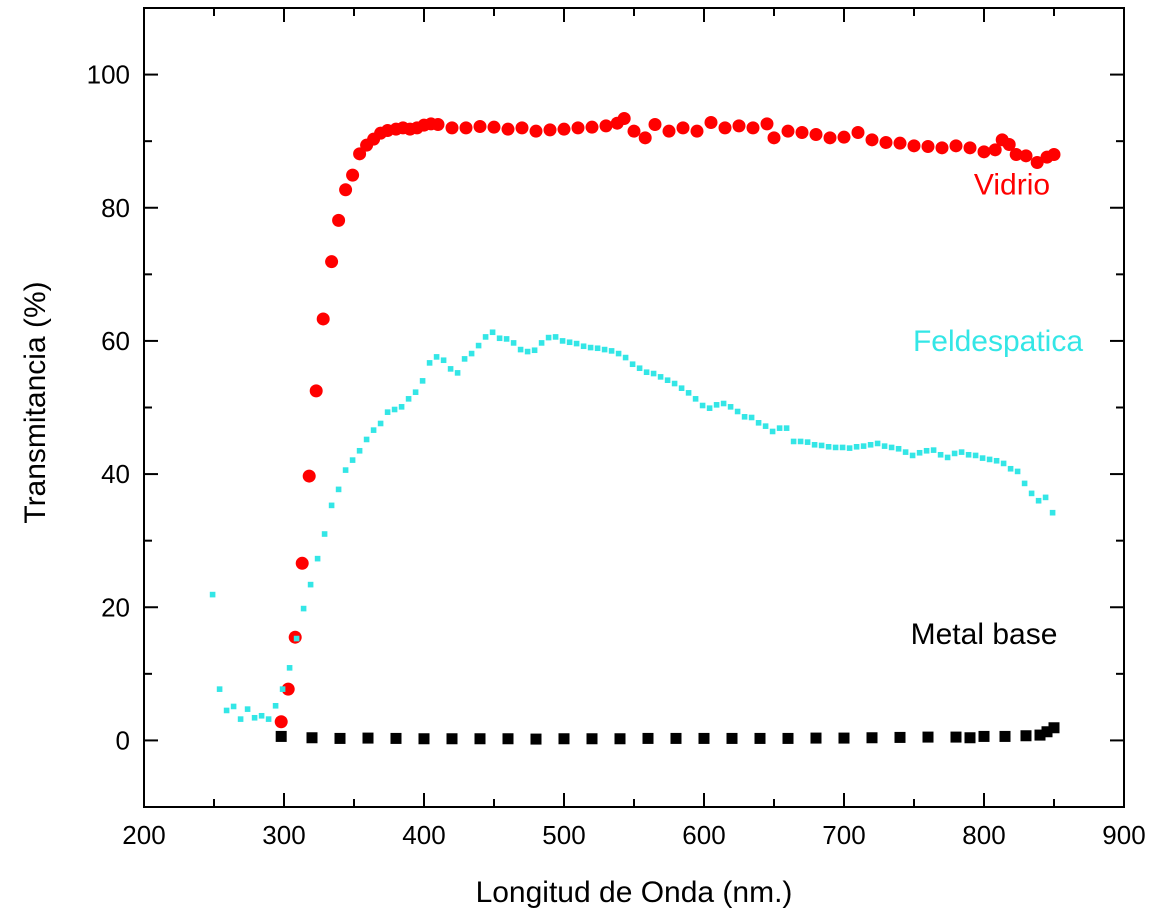 The width and height of the screenshot is (1152, 921). I want to click on y-axis-label: Transmitancia (%), so click(35, 402).